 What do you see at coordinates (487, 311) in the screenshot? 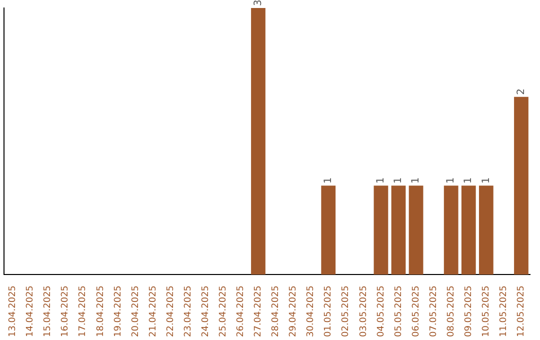
I see `x-tick-label: 10.05.2025` at bounding box center [487, 311].